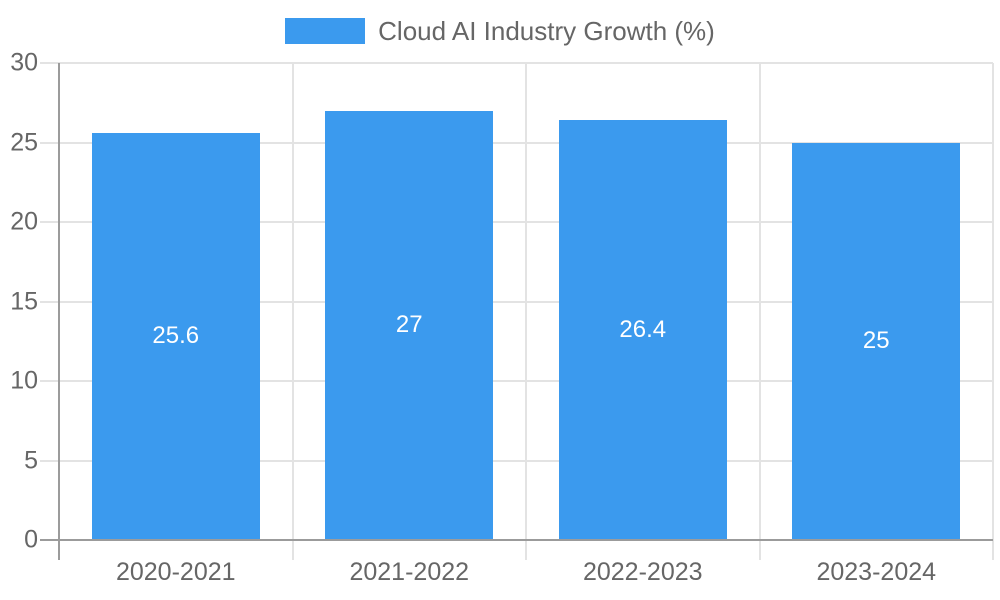  I want to click on y-tick-label: 0, so click(31, 539).